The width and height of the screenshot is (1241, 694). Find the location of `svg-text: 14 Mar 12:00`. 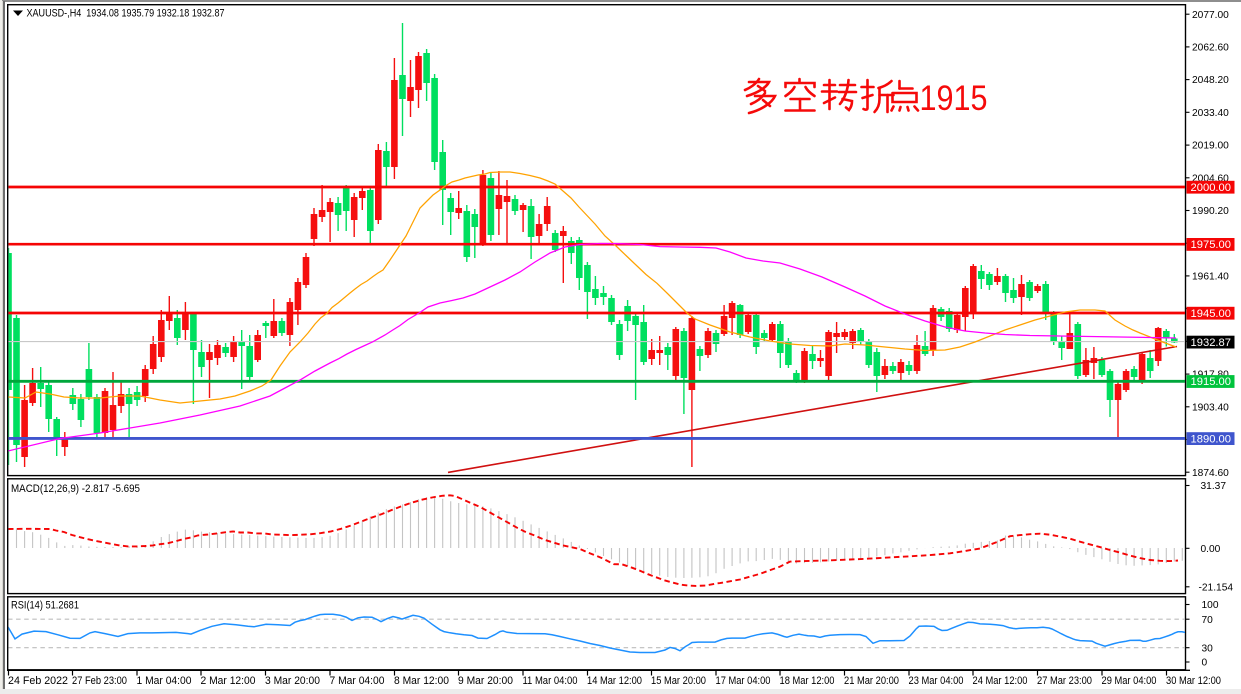

svg-text: 14 Mar 12:00 is located at coordinates (614, 681).